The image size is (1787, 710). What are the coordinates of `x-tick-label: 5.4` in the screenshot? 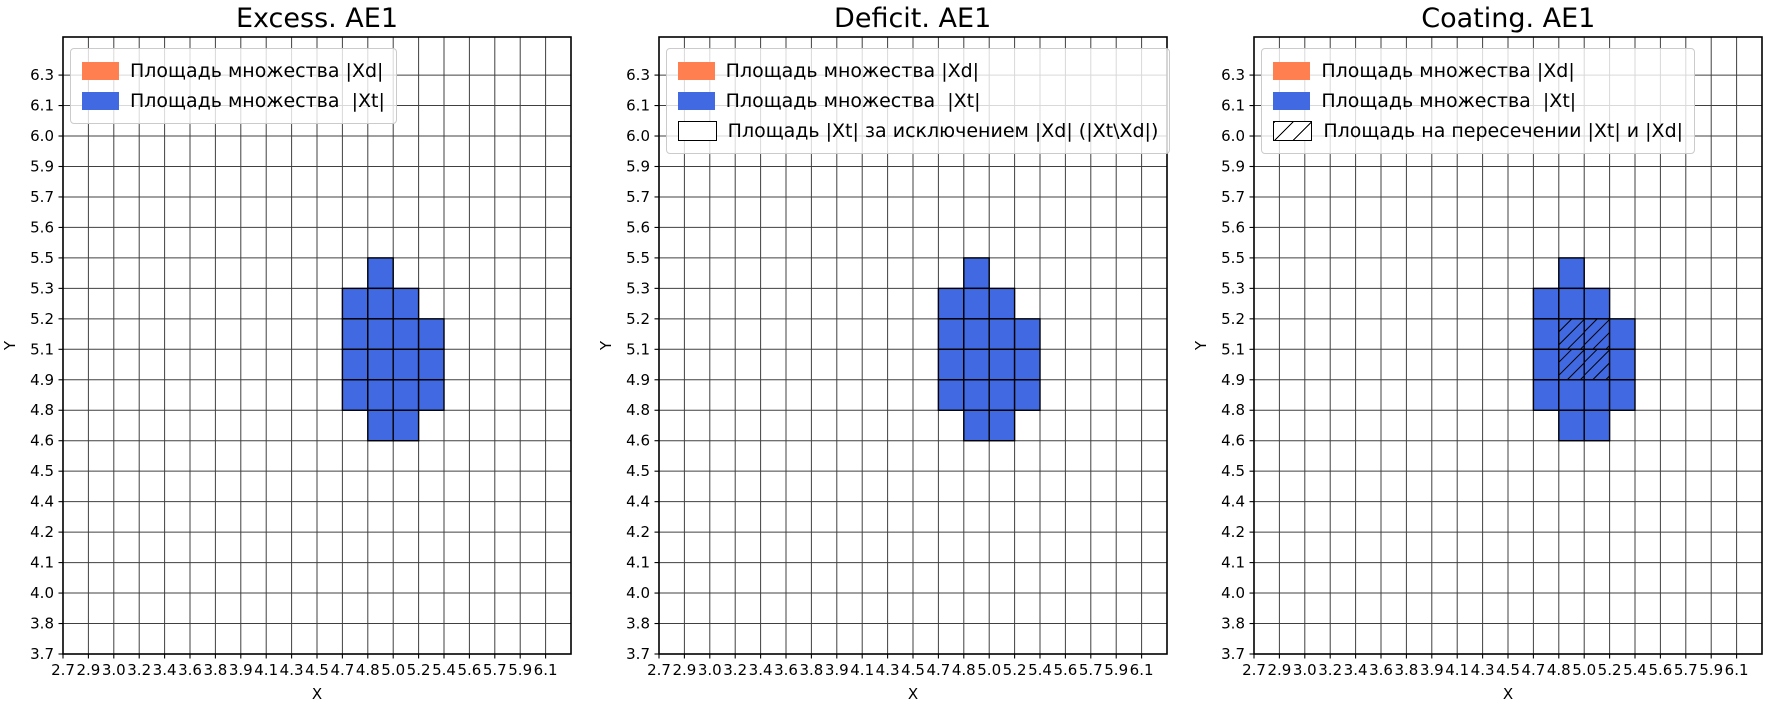 It's located at (444, 670).